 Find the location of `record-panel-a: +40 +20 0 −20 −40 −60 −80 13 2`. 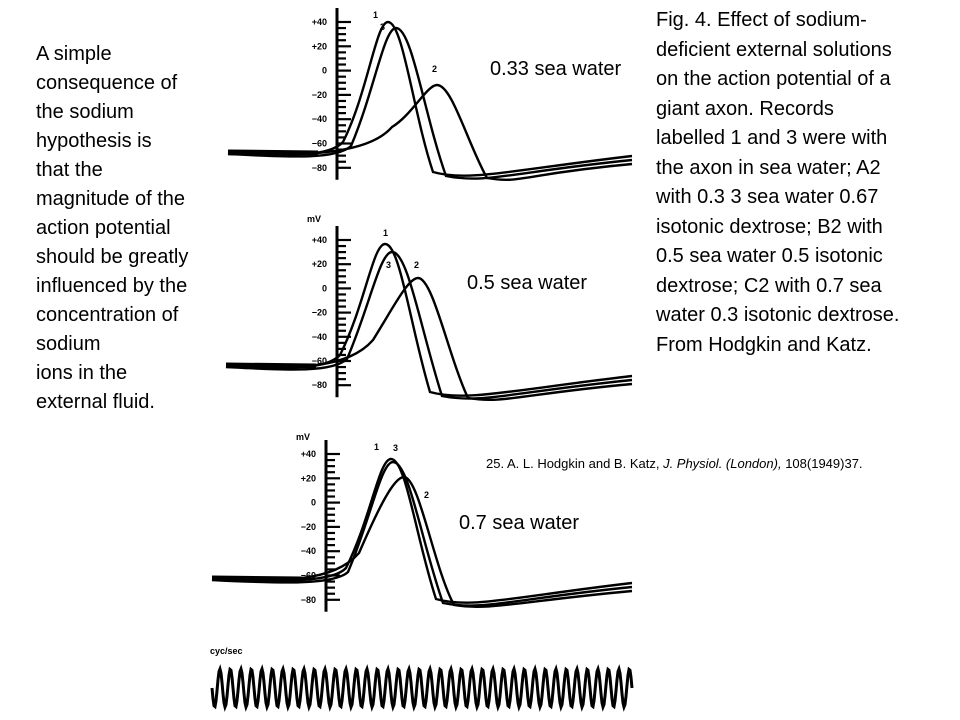

record-panel-a: +40 +20 0 −20 −40 −60 −80 13 2 is located at coordinates (430, 94).